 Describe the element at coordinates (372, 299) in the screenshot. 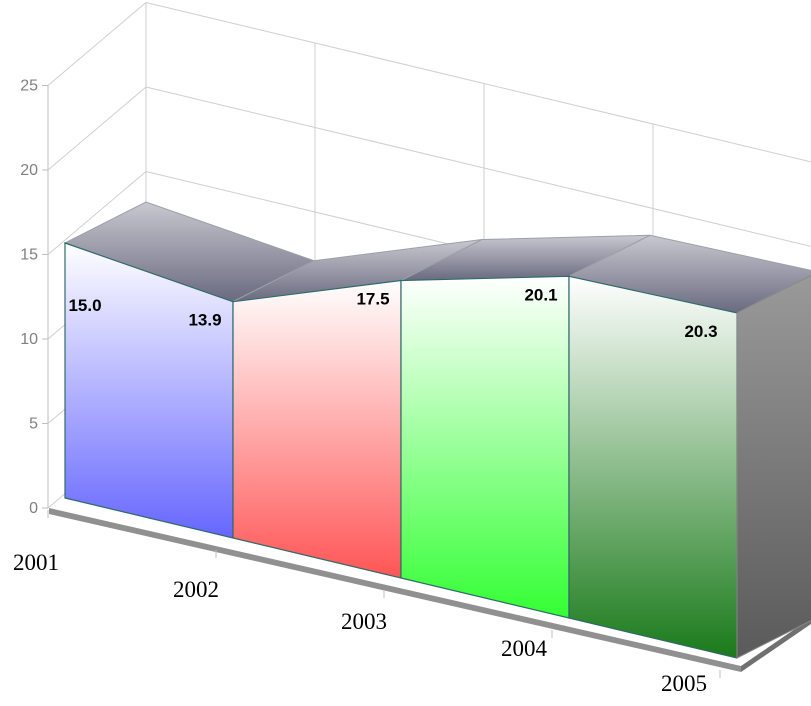

I see `data-label-2003: 17.5` at that location.